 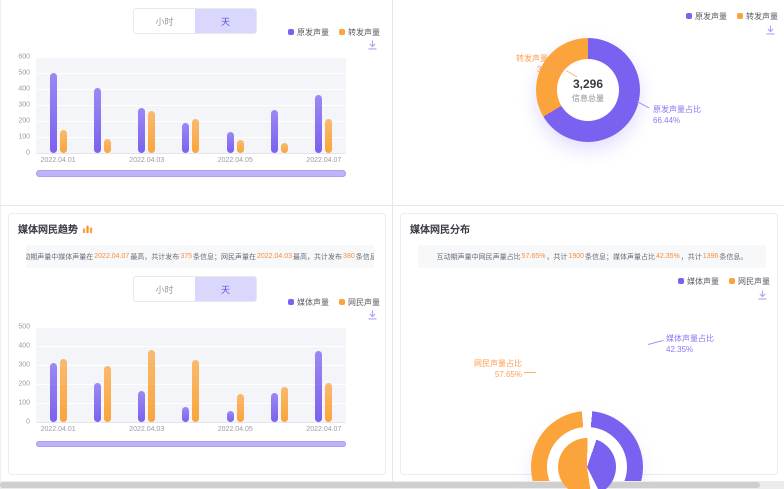 I want to click on summary-text: 条信息；网民声量在, so click(x=224, y=257).